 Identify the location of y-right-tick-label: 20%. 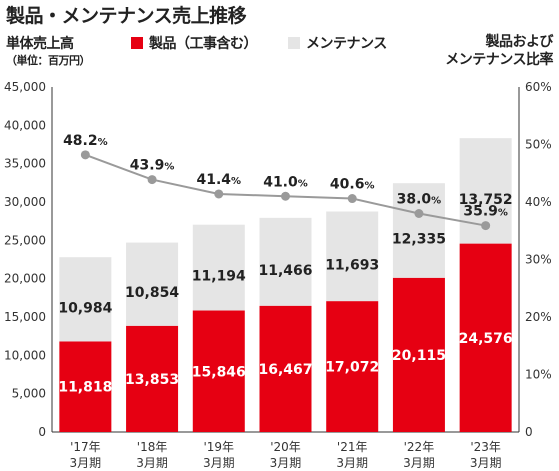
(538, 317).